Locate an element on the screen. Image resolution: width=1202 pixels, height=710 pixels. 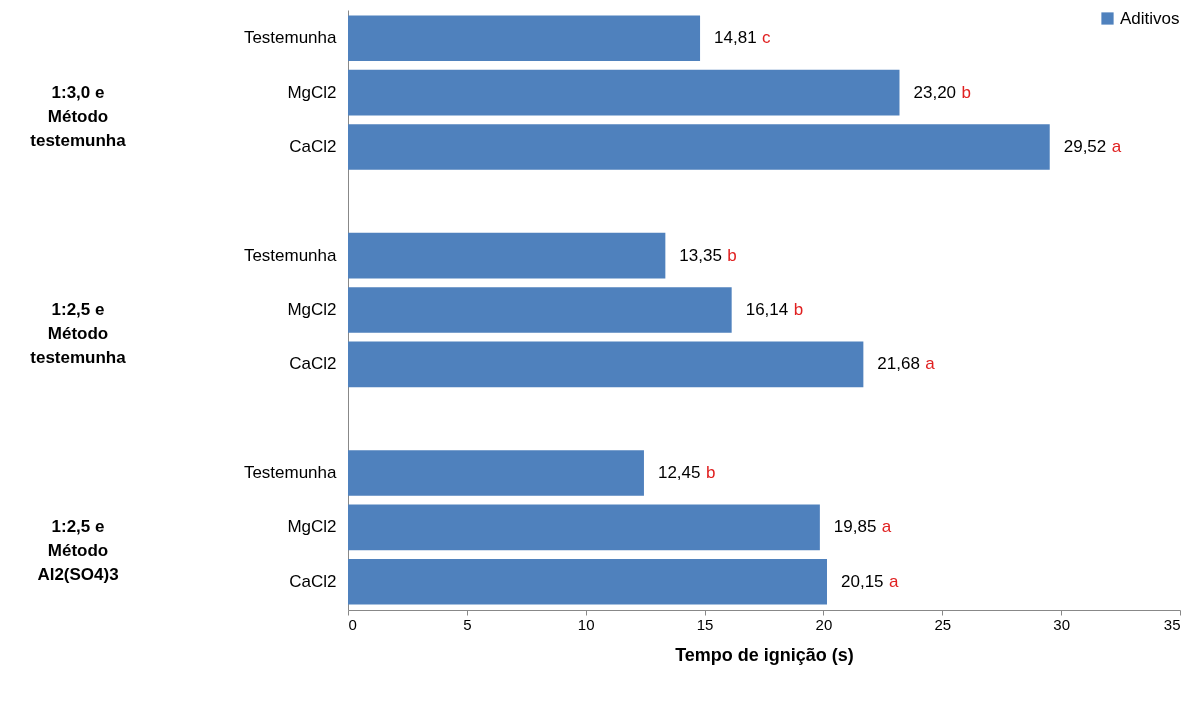
x-tick-label: 30 is located at coordinates (1061, 624).